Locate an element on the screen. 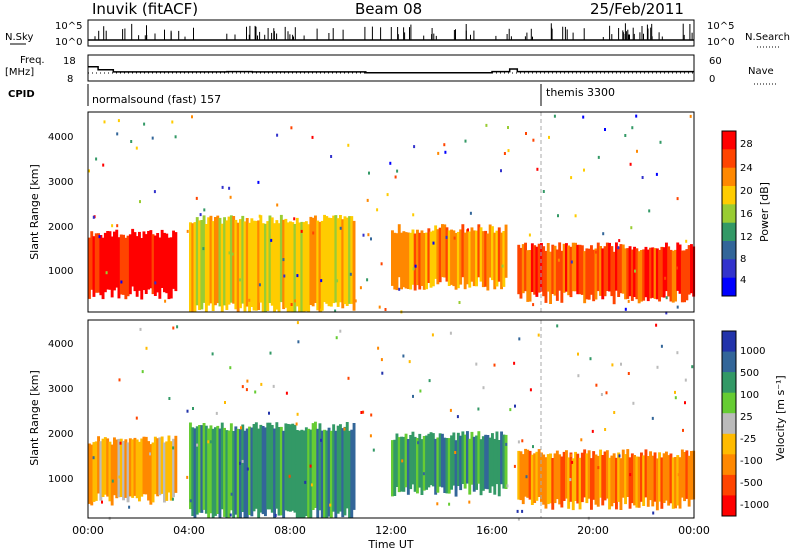 The image size is (800, 554). x-tick-4: 16:00 is located at coordinates (492, 530).